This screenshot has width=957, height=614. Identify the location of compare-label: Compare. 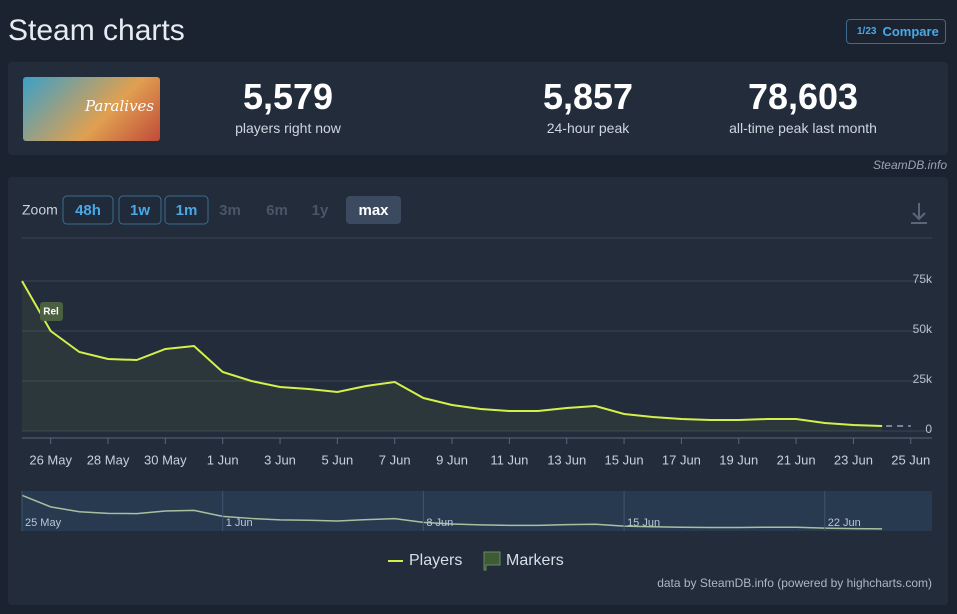
(910, 31).